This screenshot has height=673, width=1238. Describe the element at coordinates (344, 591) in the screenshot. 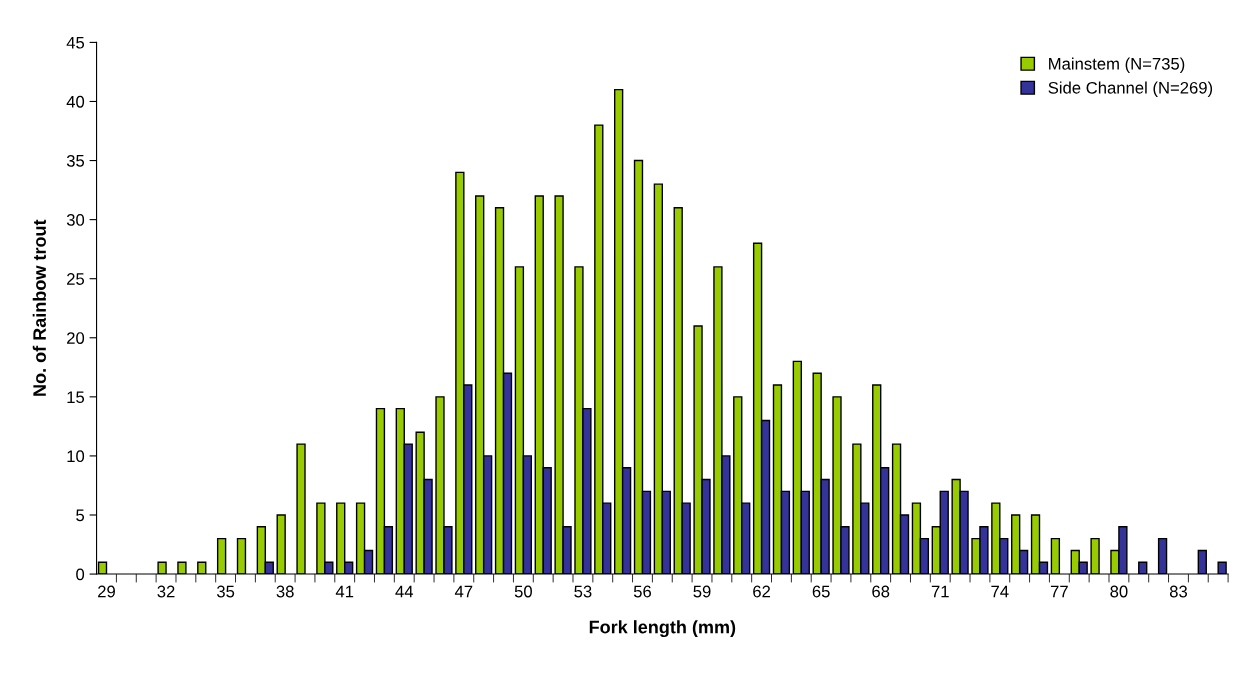

I see `x-tick-label: 41` at that location.